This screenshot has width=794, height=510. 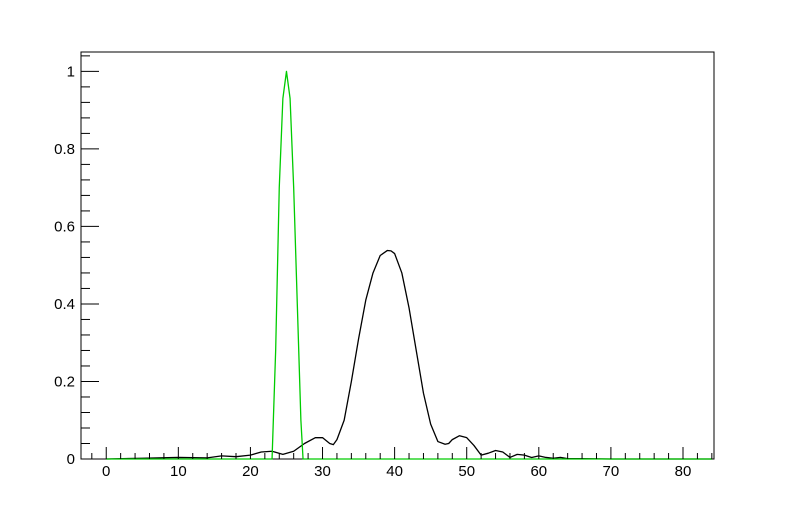 What do you see at coordinates (64, 226) in the screenshot?
I see `y-tick-label: 0.6` at bounding box center [64, 226].